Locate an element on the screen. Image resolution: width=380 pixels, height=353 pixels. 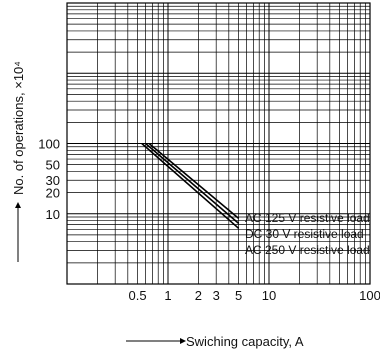
x-axis-label: Swiching capacity, A is located at coordinates (245, 341).